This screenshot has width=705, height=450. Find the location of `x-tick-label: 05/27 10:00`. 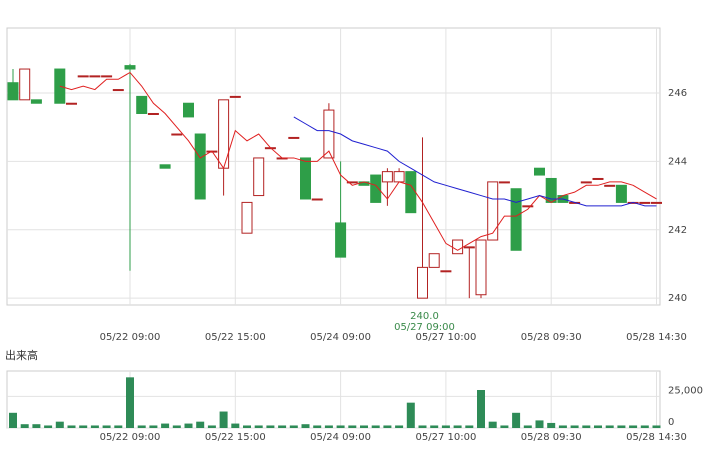

x-tick-label: 05/27 10:00 is located at coordinates (445, 437).